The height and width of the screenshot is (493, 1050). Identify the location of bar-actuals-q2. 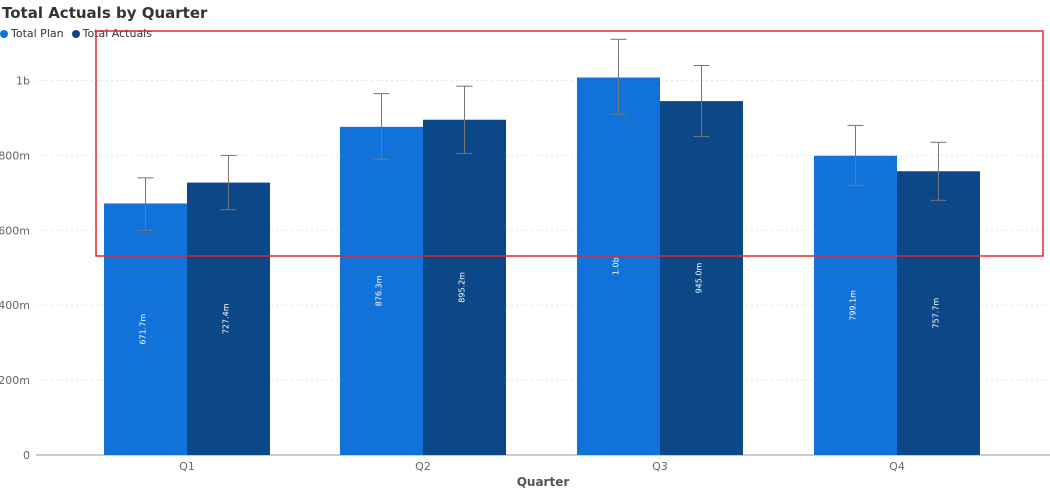
(464, 287).